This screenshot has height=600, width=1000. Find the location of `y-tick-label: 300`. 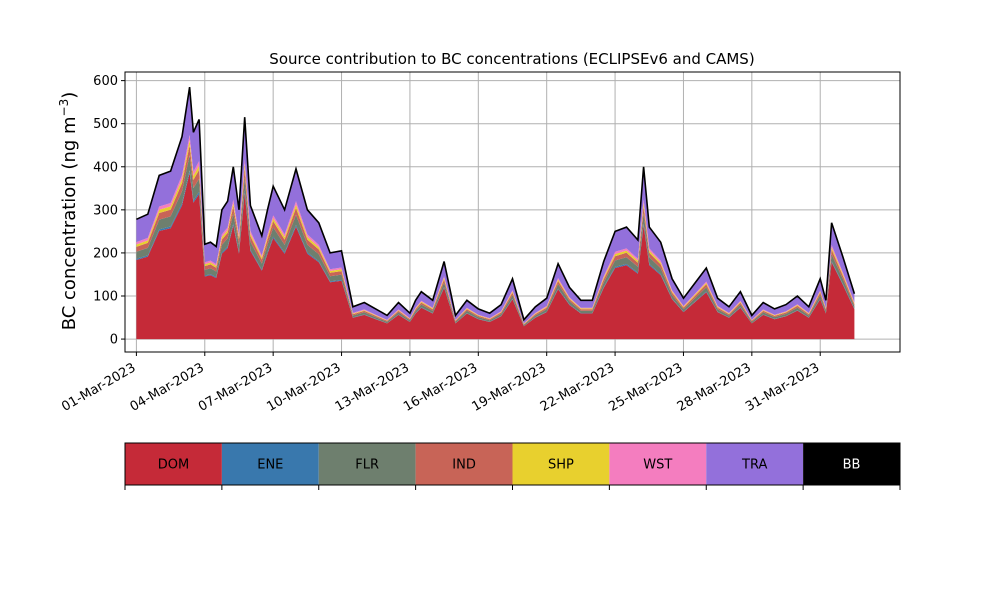

y-tick-label: 300 is located at coordinates (105, 210).